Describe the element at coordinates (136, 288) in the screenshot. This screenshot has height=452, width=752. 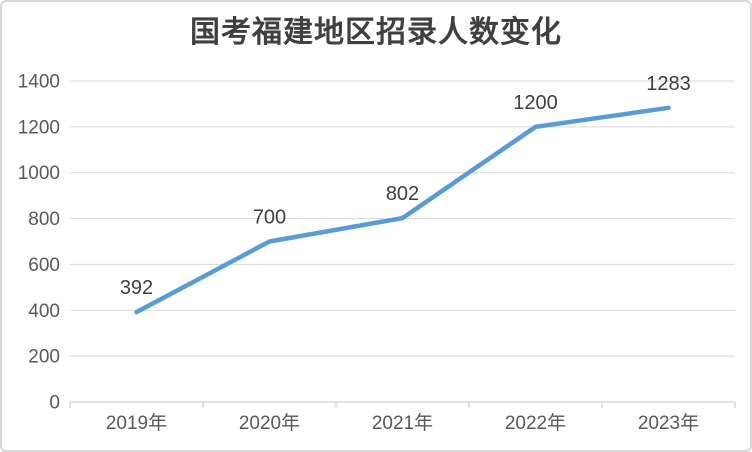
I see `data-label: 392` at that location.